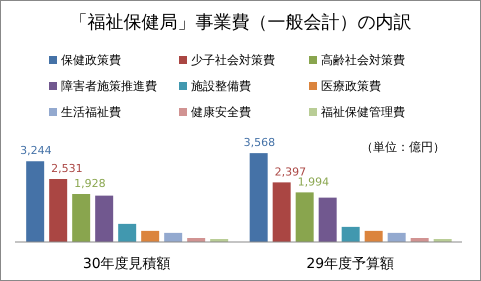  Describe the element at coordinates (363, 60) in the screenshot. I see `legend-label: 高齢社会対策費` at that location.